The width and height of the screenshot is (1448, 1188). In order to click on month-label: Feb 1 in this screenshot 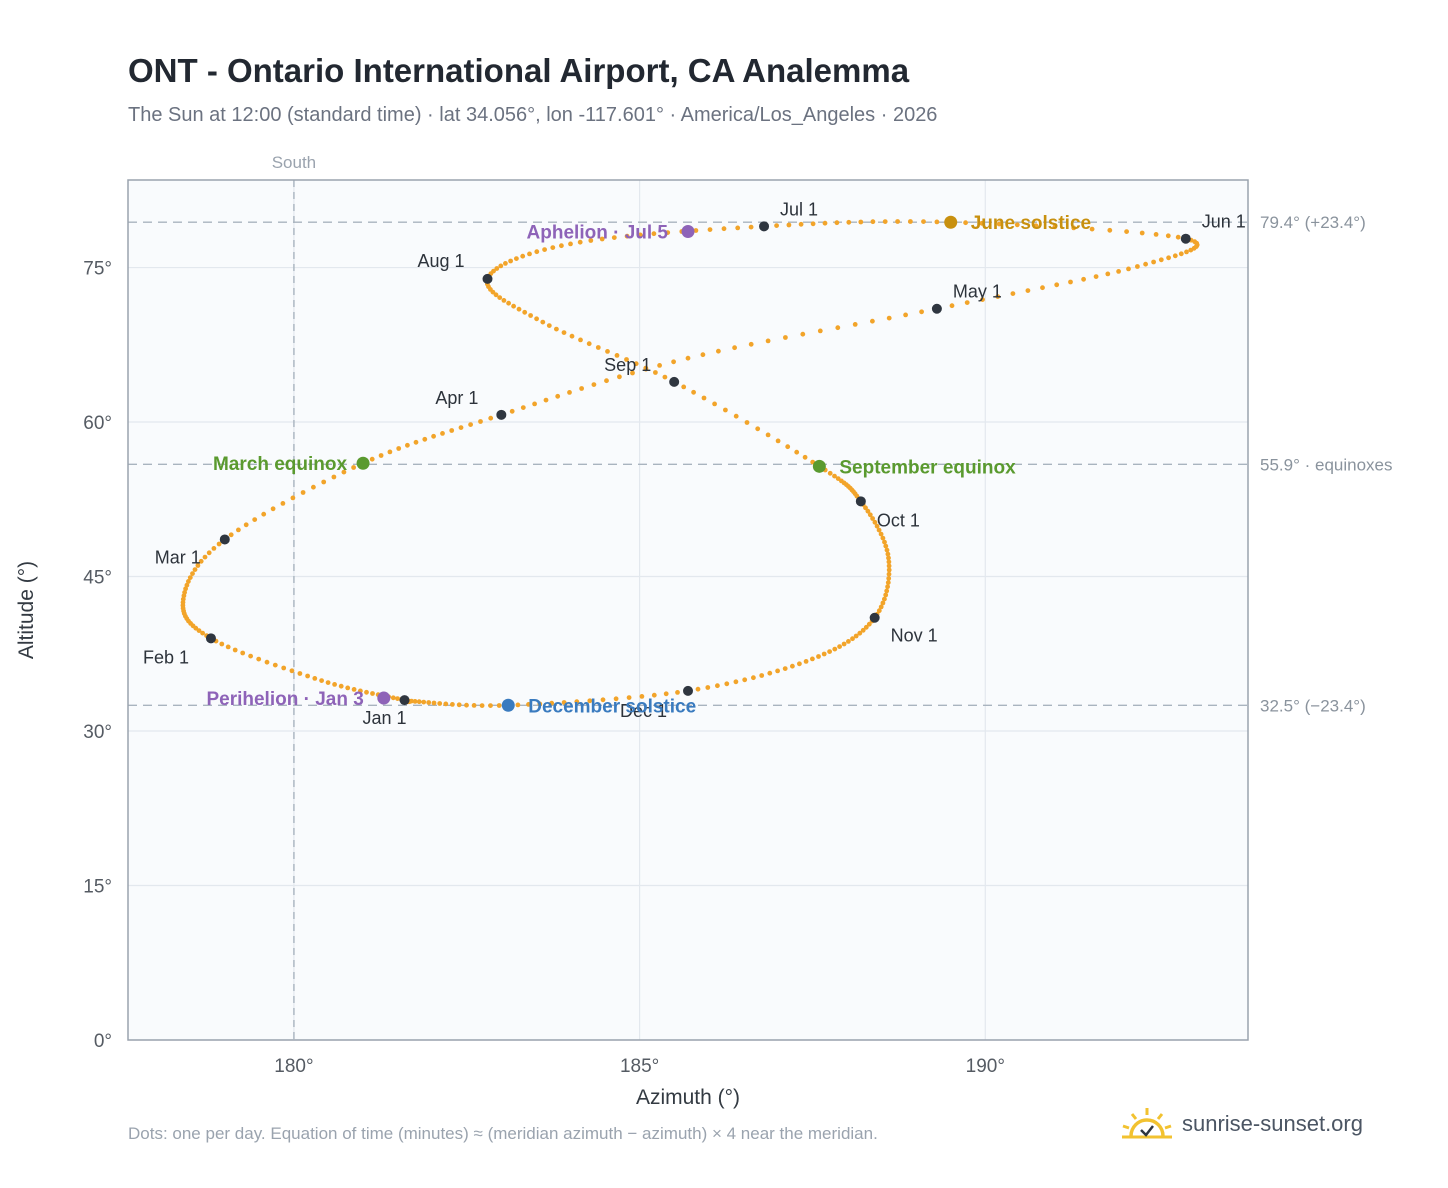, I will do `click(166, 657)`.